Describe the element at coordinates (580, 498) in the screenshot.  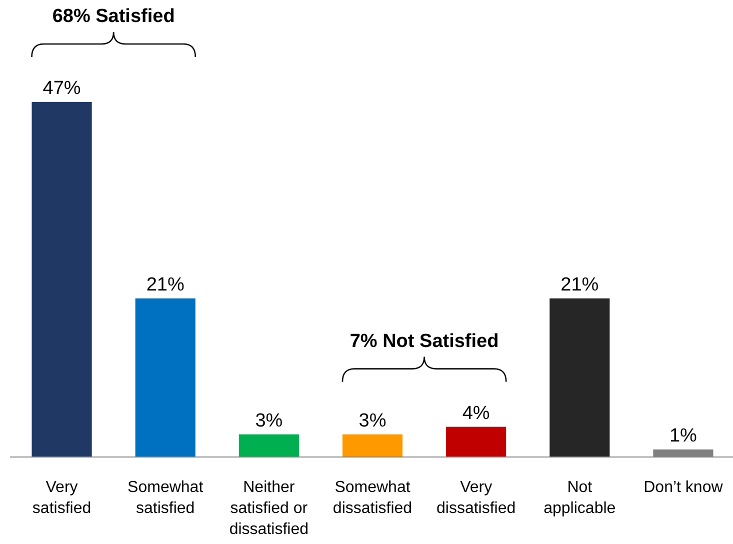
I see `x-tick-label: Not applicable` at that location.